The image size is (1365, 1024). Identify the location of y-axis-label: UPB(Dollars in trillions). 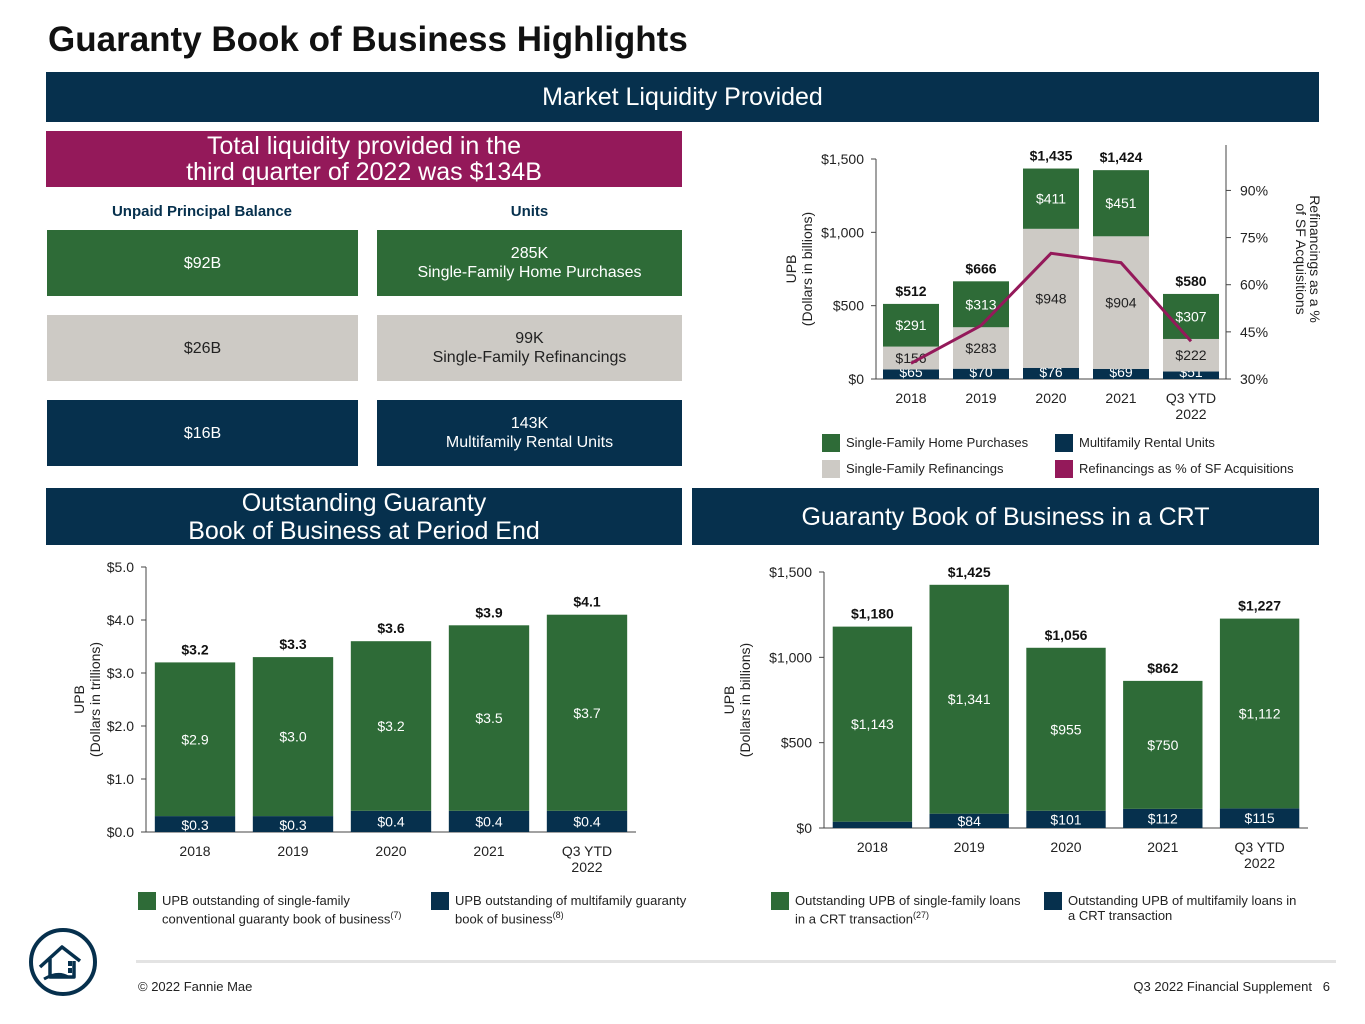
(87, 699).